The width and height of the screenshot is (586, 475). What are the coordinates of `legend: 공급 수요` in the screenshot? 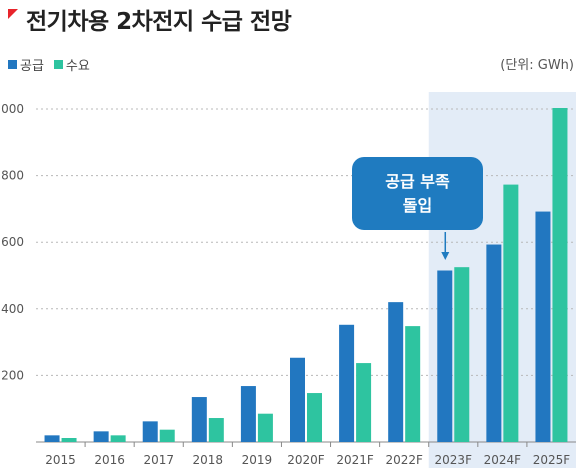 It's located at (54, 64).